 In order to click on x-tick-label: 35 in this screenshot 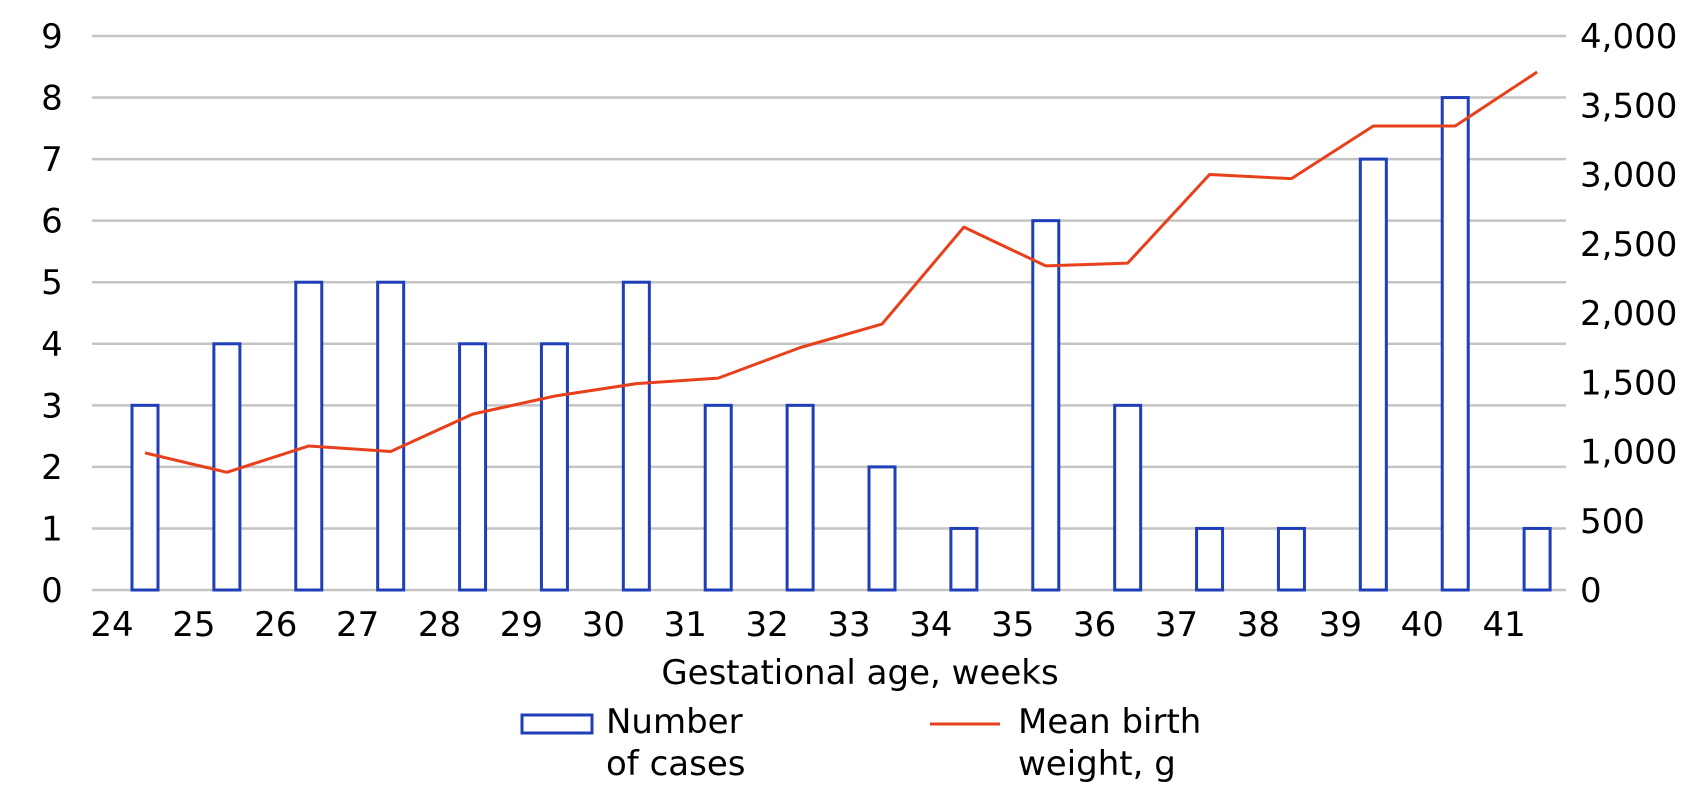, I will do `click(1012, 625)`.